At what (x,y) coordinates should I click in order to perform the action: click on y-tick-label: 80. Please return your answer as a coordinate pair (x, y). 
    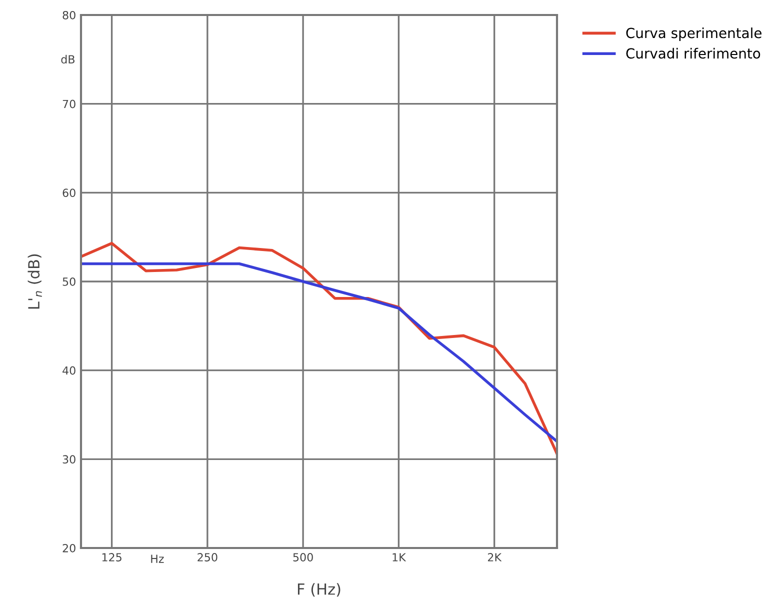
    Looking at the image, I should click on (69, 15).